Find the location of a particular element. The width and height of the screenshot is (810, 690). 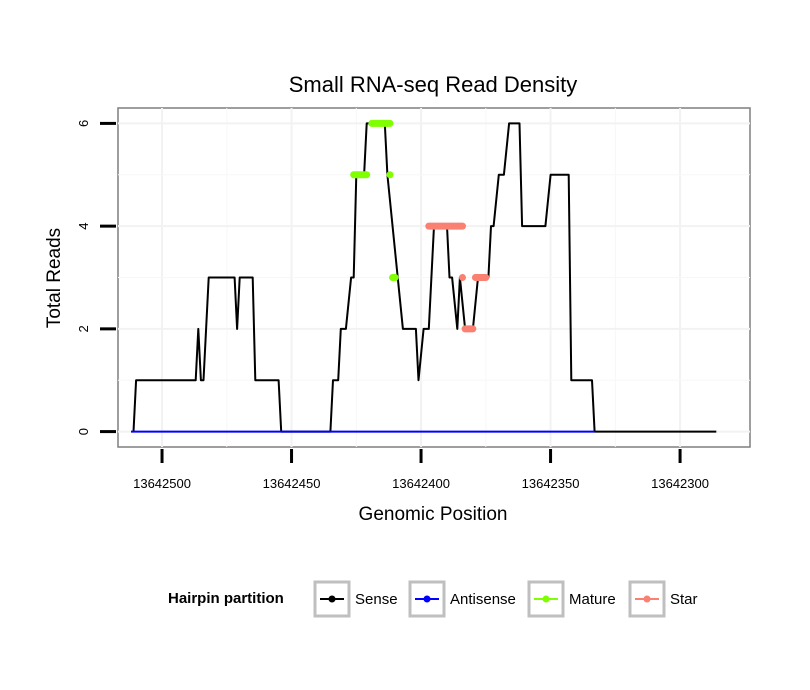

legend-item-antisense: Antisense is located at coordinates (462, 599).